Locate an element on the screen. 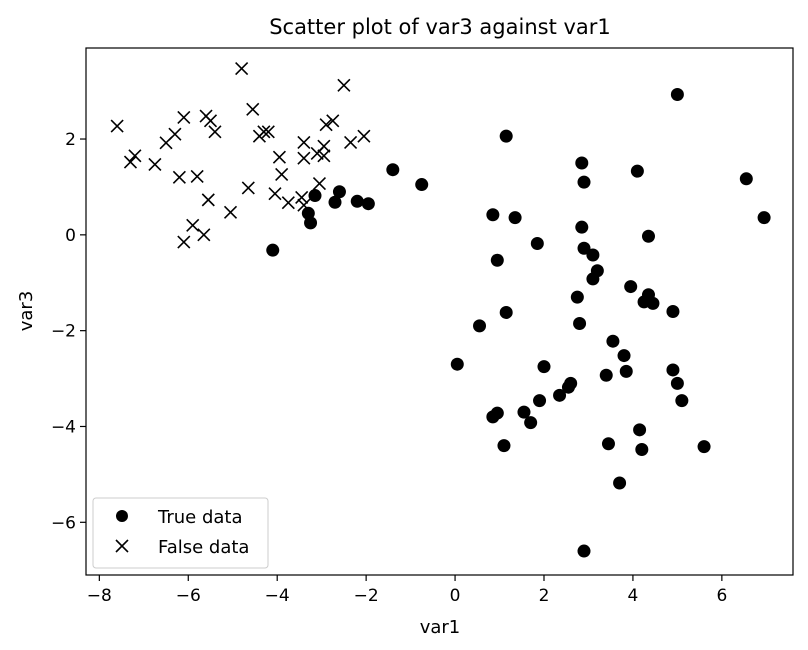 Image resolution: width=808 pixels, height=650 pixels. legend-marker-false is located at coordinates (122, 546).